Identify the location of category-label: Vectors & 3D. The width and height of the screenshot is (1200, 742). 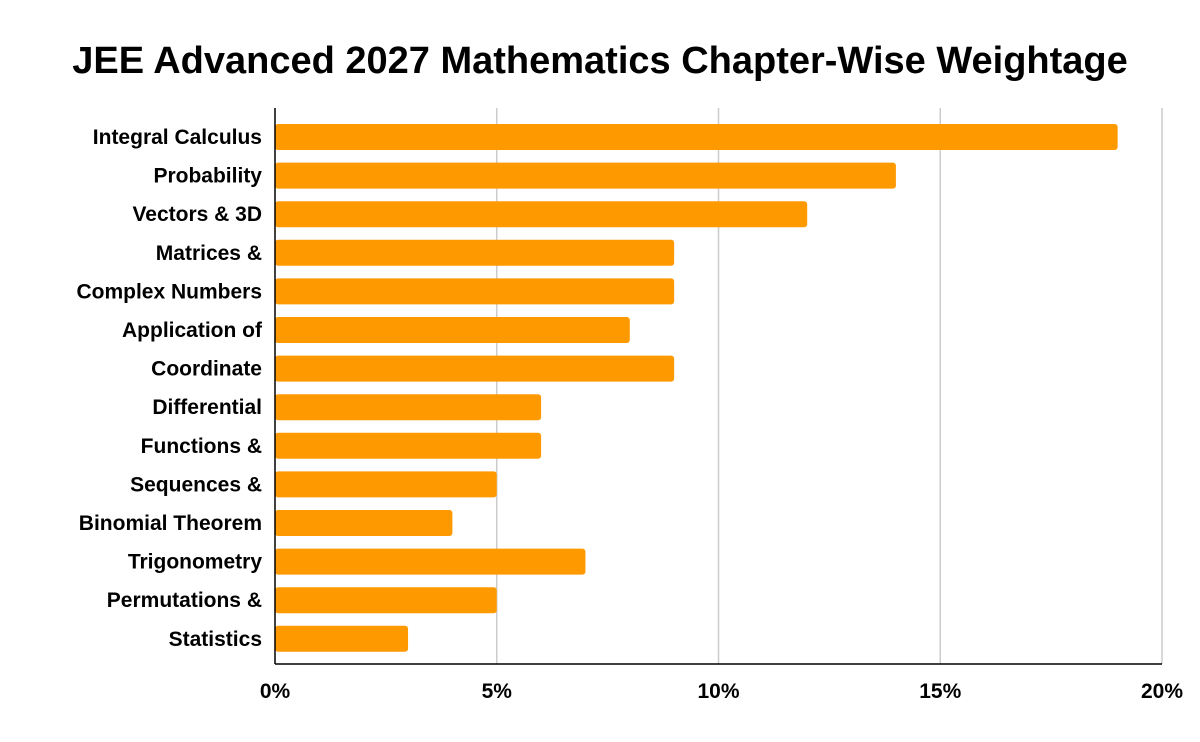
(197, 214).